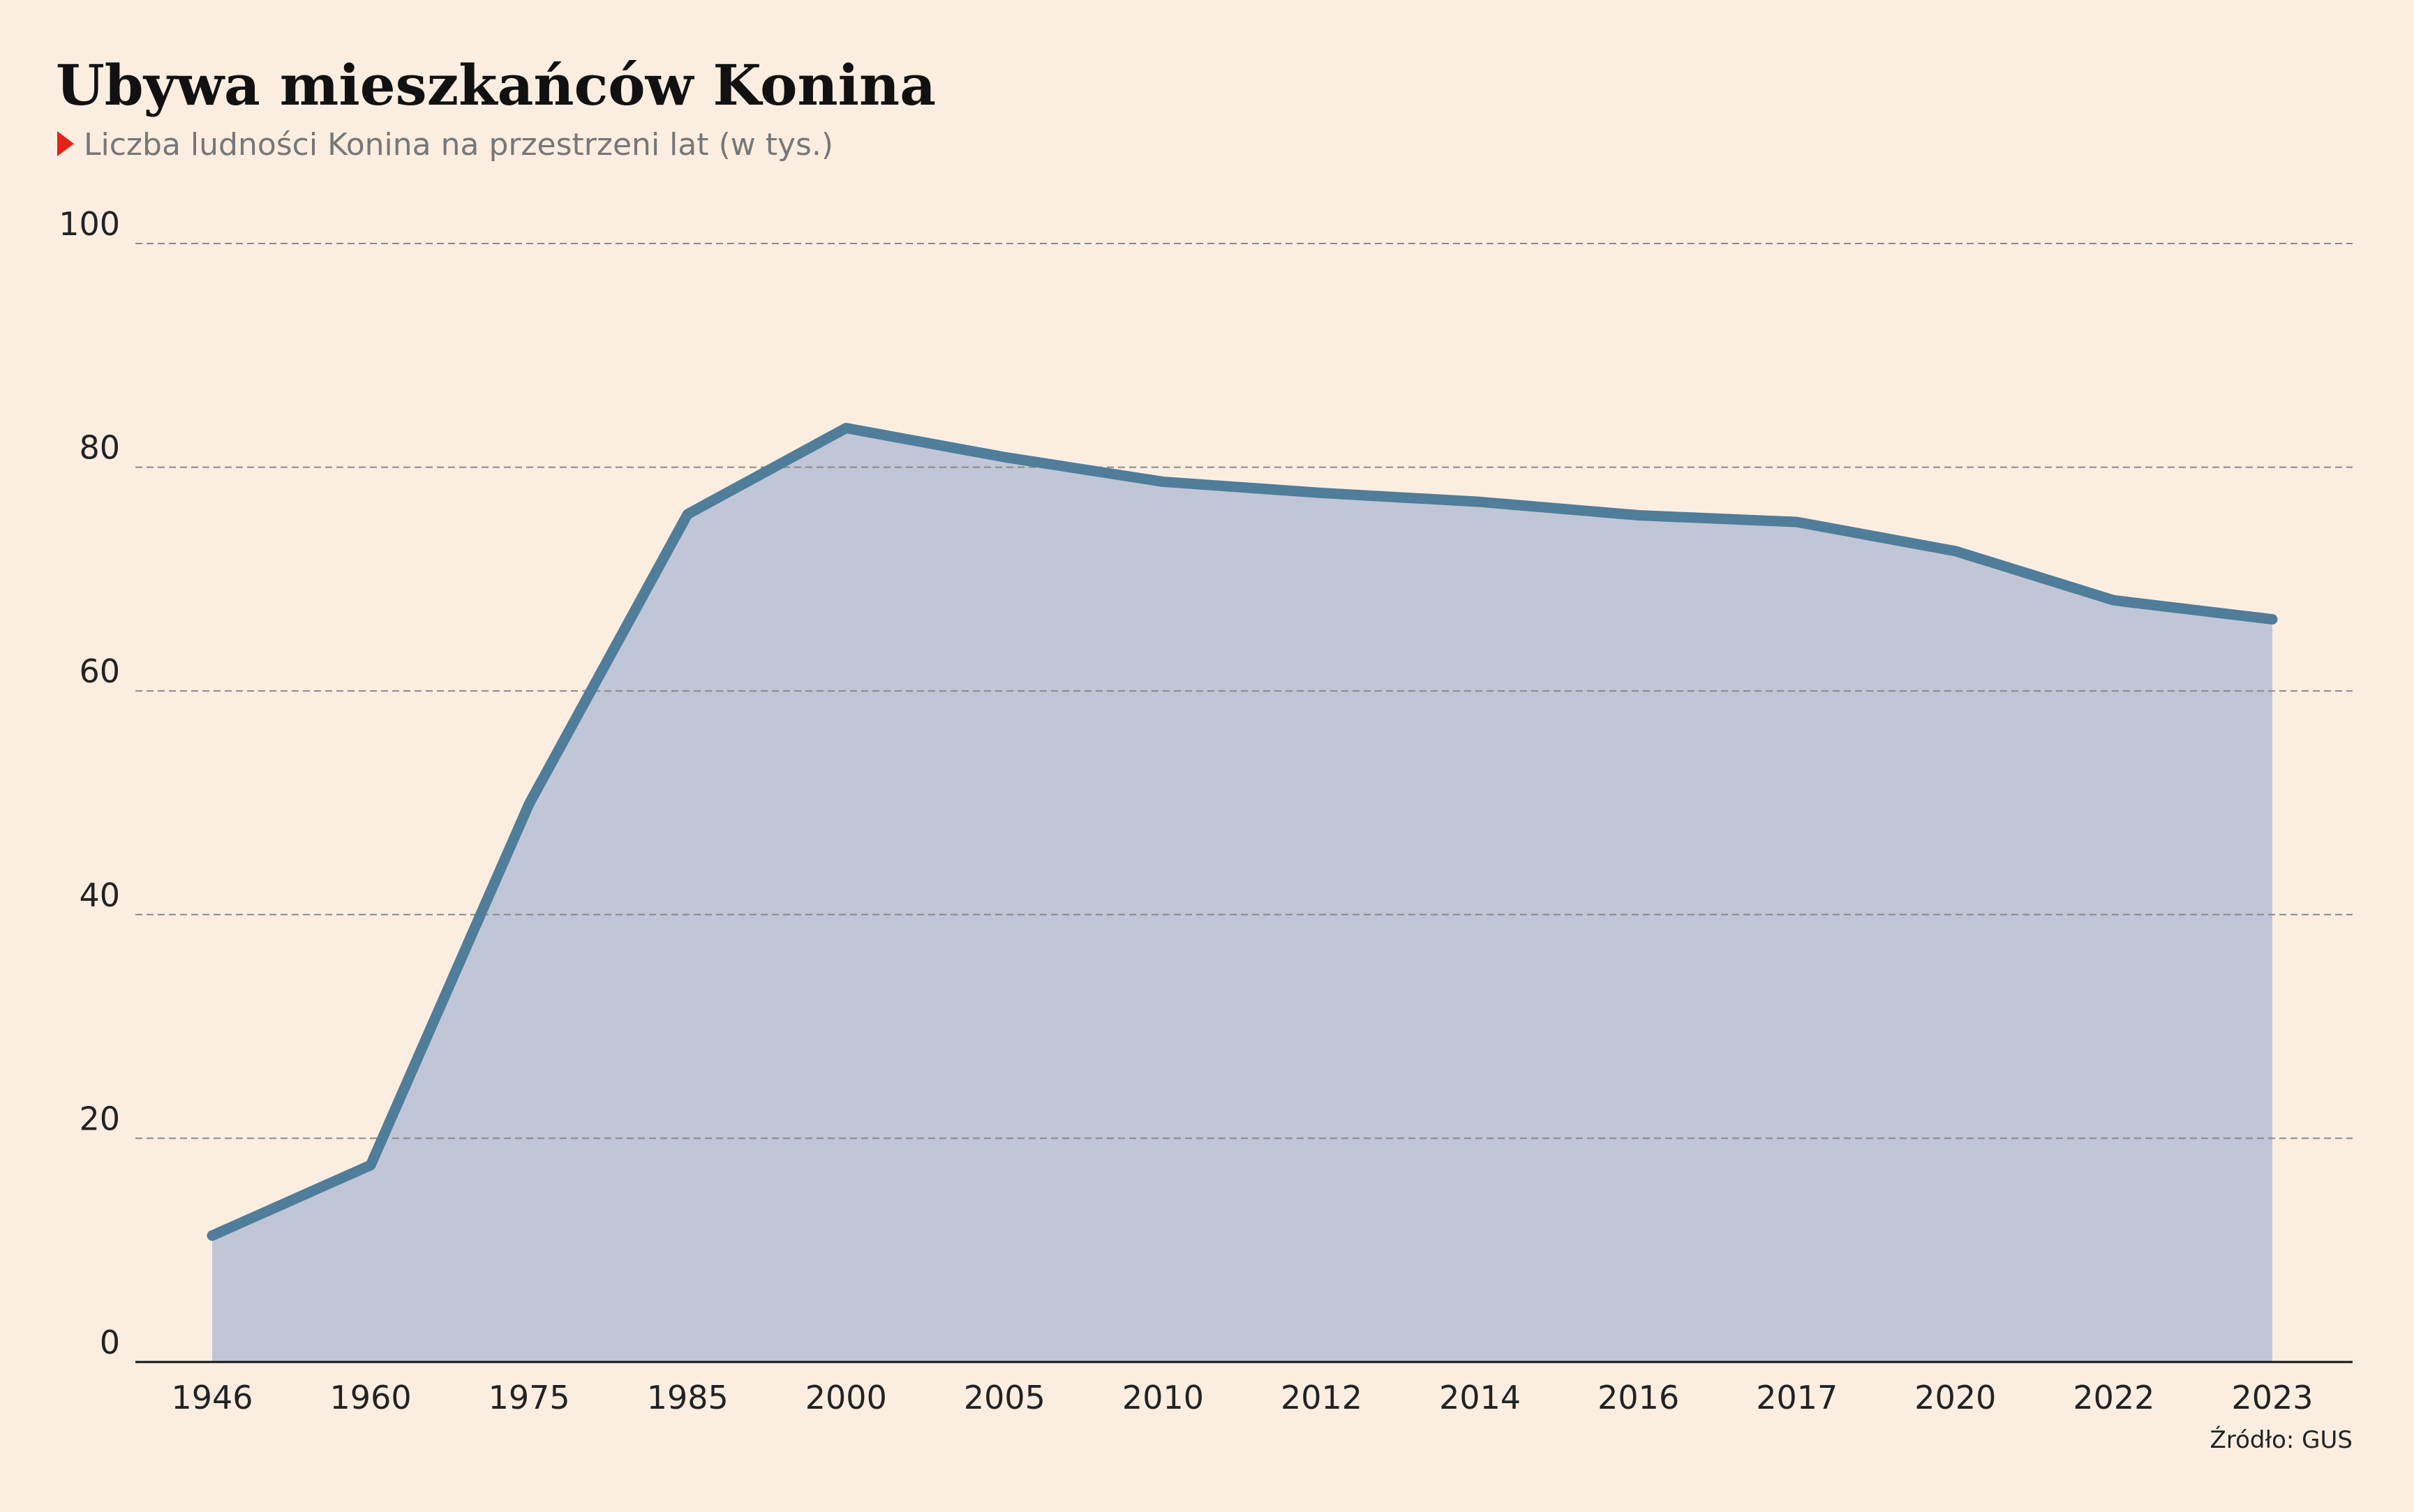  What do you see at coordinates (2272, 1397) in the screenshot?
I see `x-tick-label: 2023` at bounding box center [2272, 1397].